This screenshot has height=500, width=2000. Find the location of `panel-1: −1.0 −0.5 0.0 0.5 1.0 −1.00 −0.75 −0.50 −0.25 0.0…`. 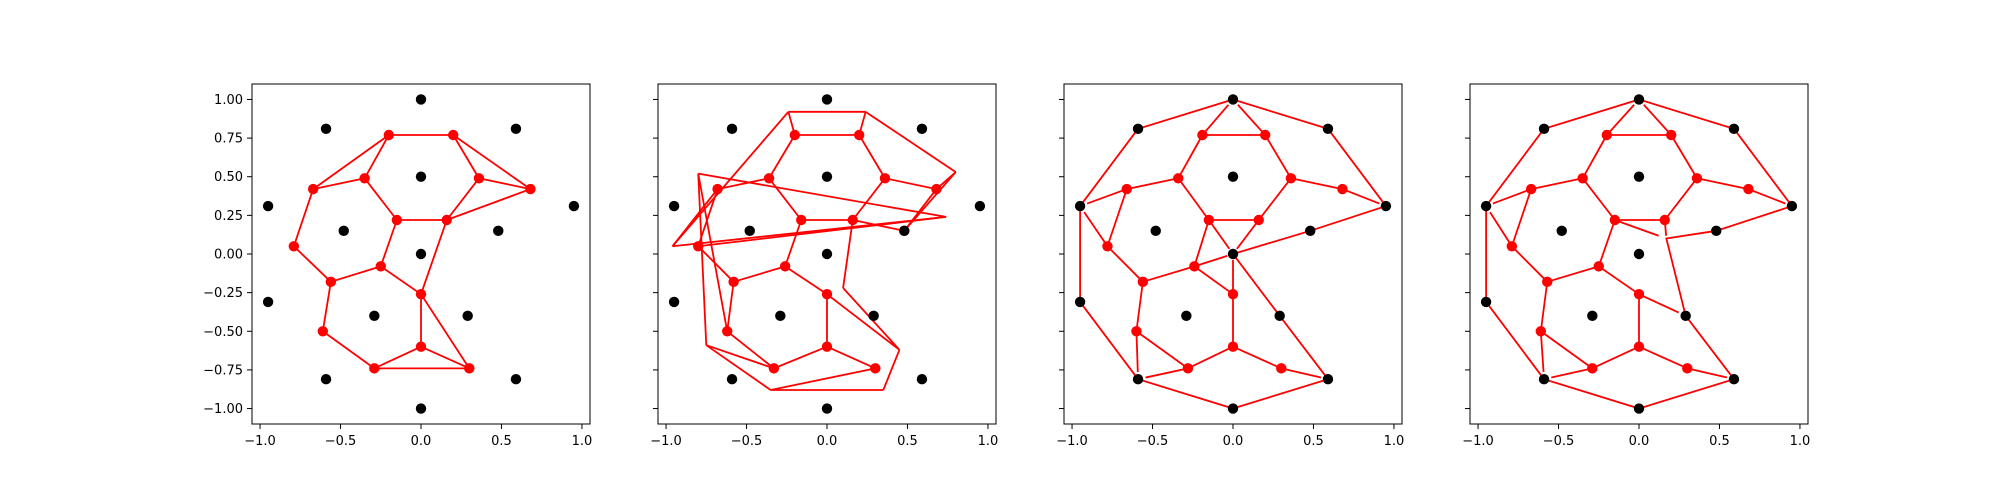

panel-1: −1.0 −0.5 0.0 0.5 1.0 −1.00 −0.75 −0.50 −0.25 0.0… is located at coordinates (398, 266).